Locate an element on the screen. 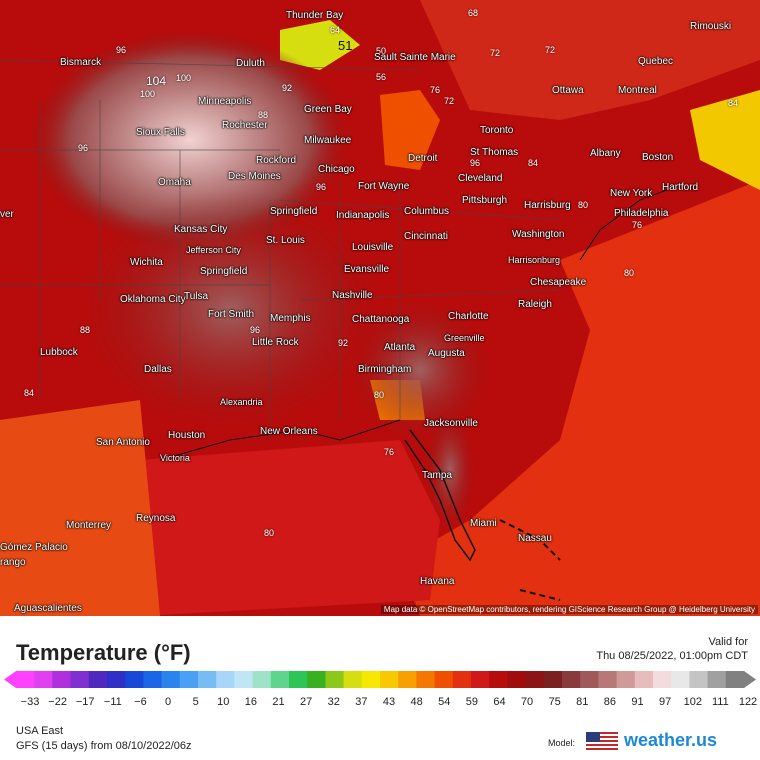 This screenshot has width=760, height=760. city-label: New York is located at coordinates (631, 193).